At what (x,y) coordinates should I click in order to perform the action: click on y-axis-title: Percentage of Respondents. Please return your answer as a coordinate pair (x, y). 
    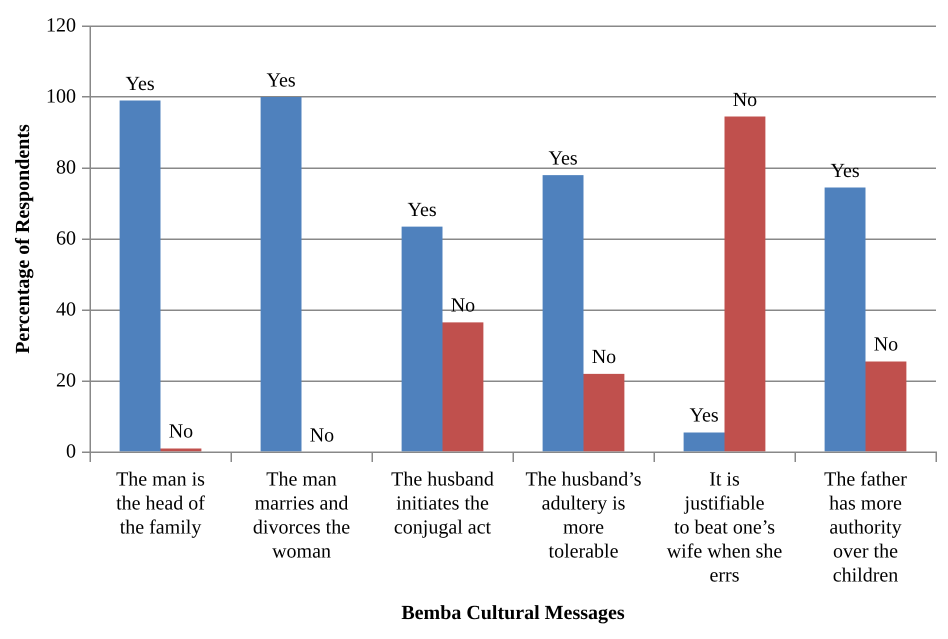
    Looking at the image, I should click on (23, 239).